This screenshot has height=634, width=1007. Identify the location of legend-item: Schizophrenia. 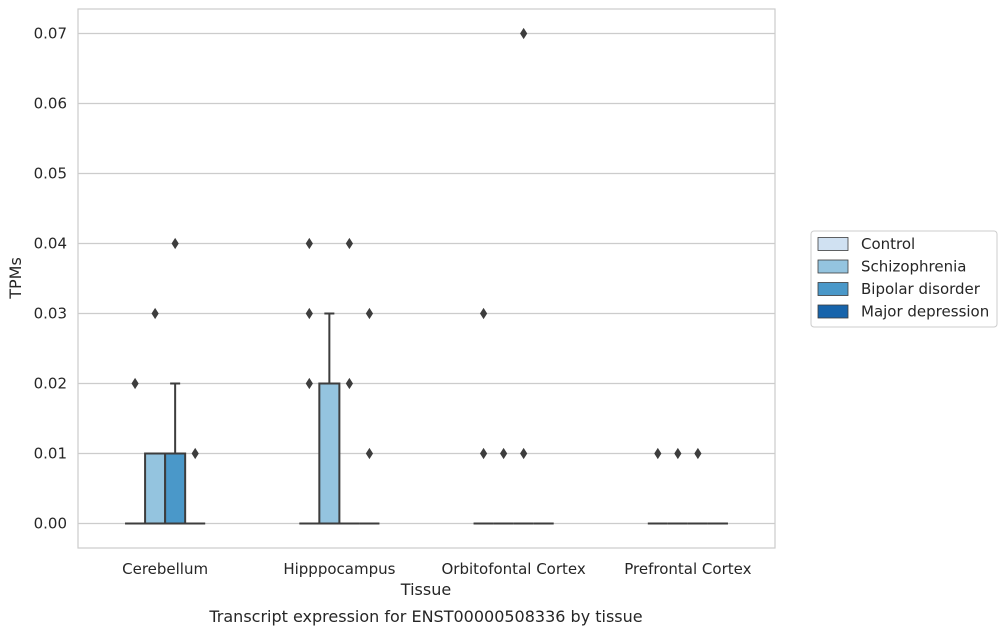
(891, 267).